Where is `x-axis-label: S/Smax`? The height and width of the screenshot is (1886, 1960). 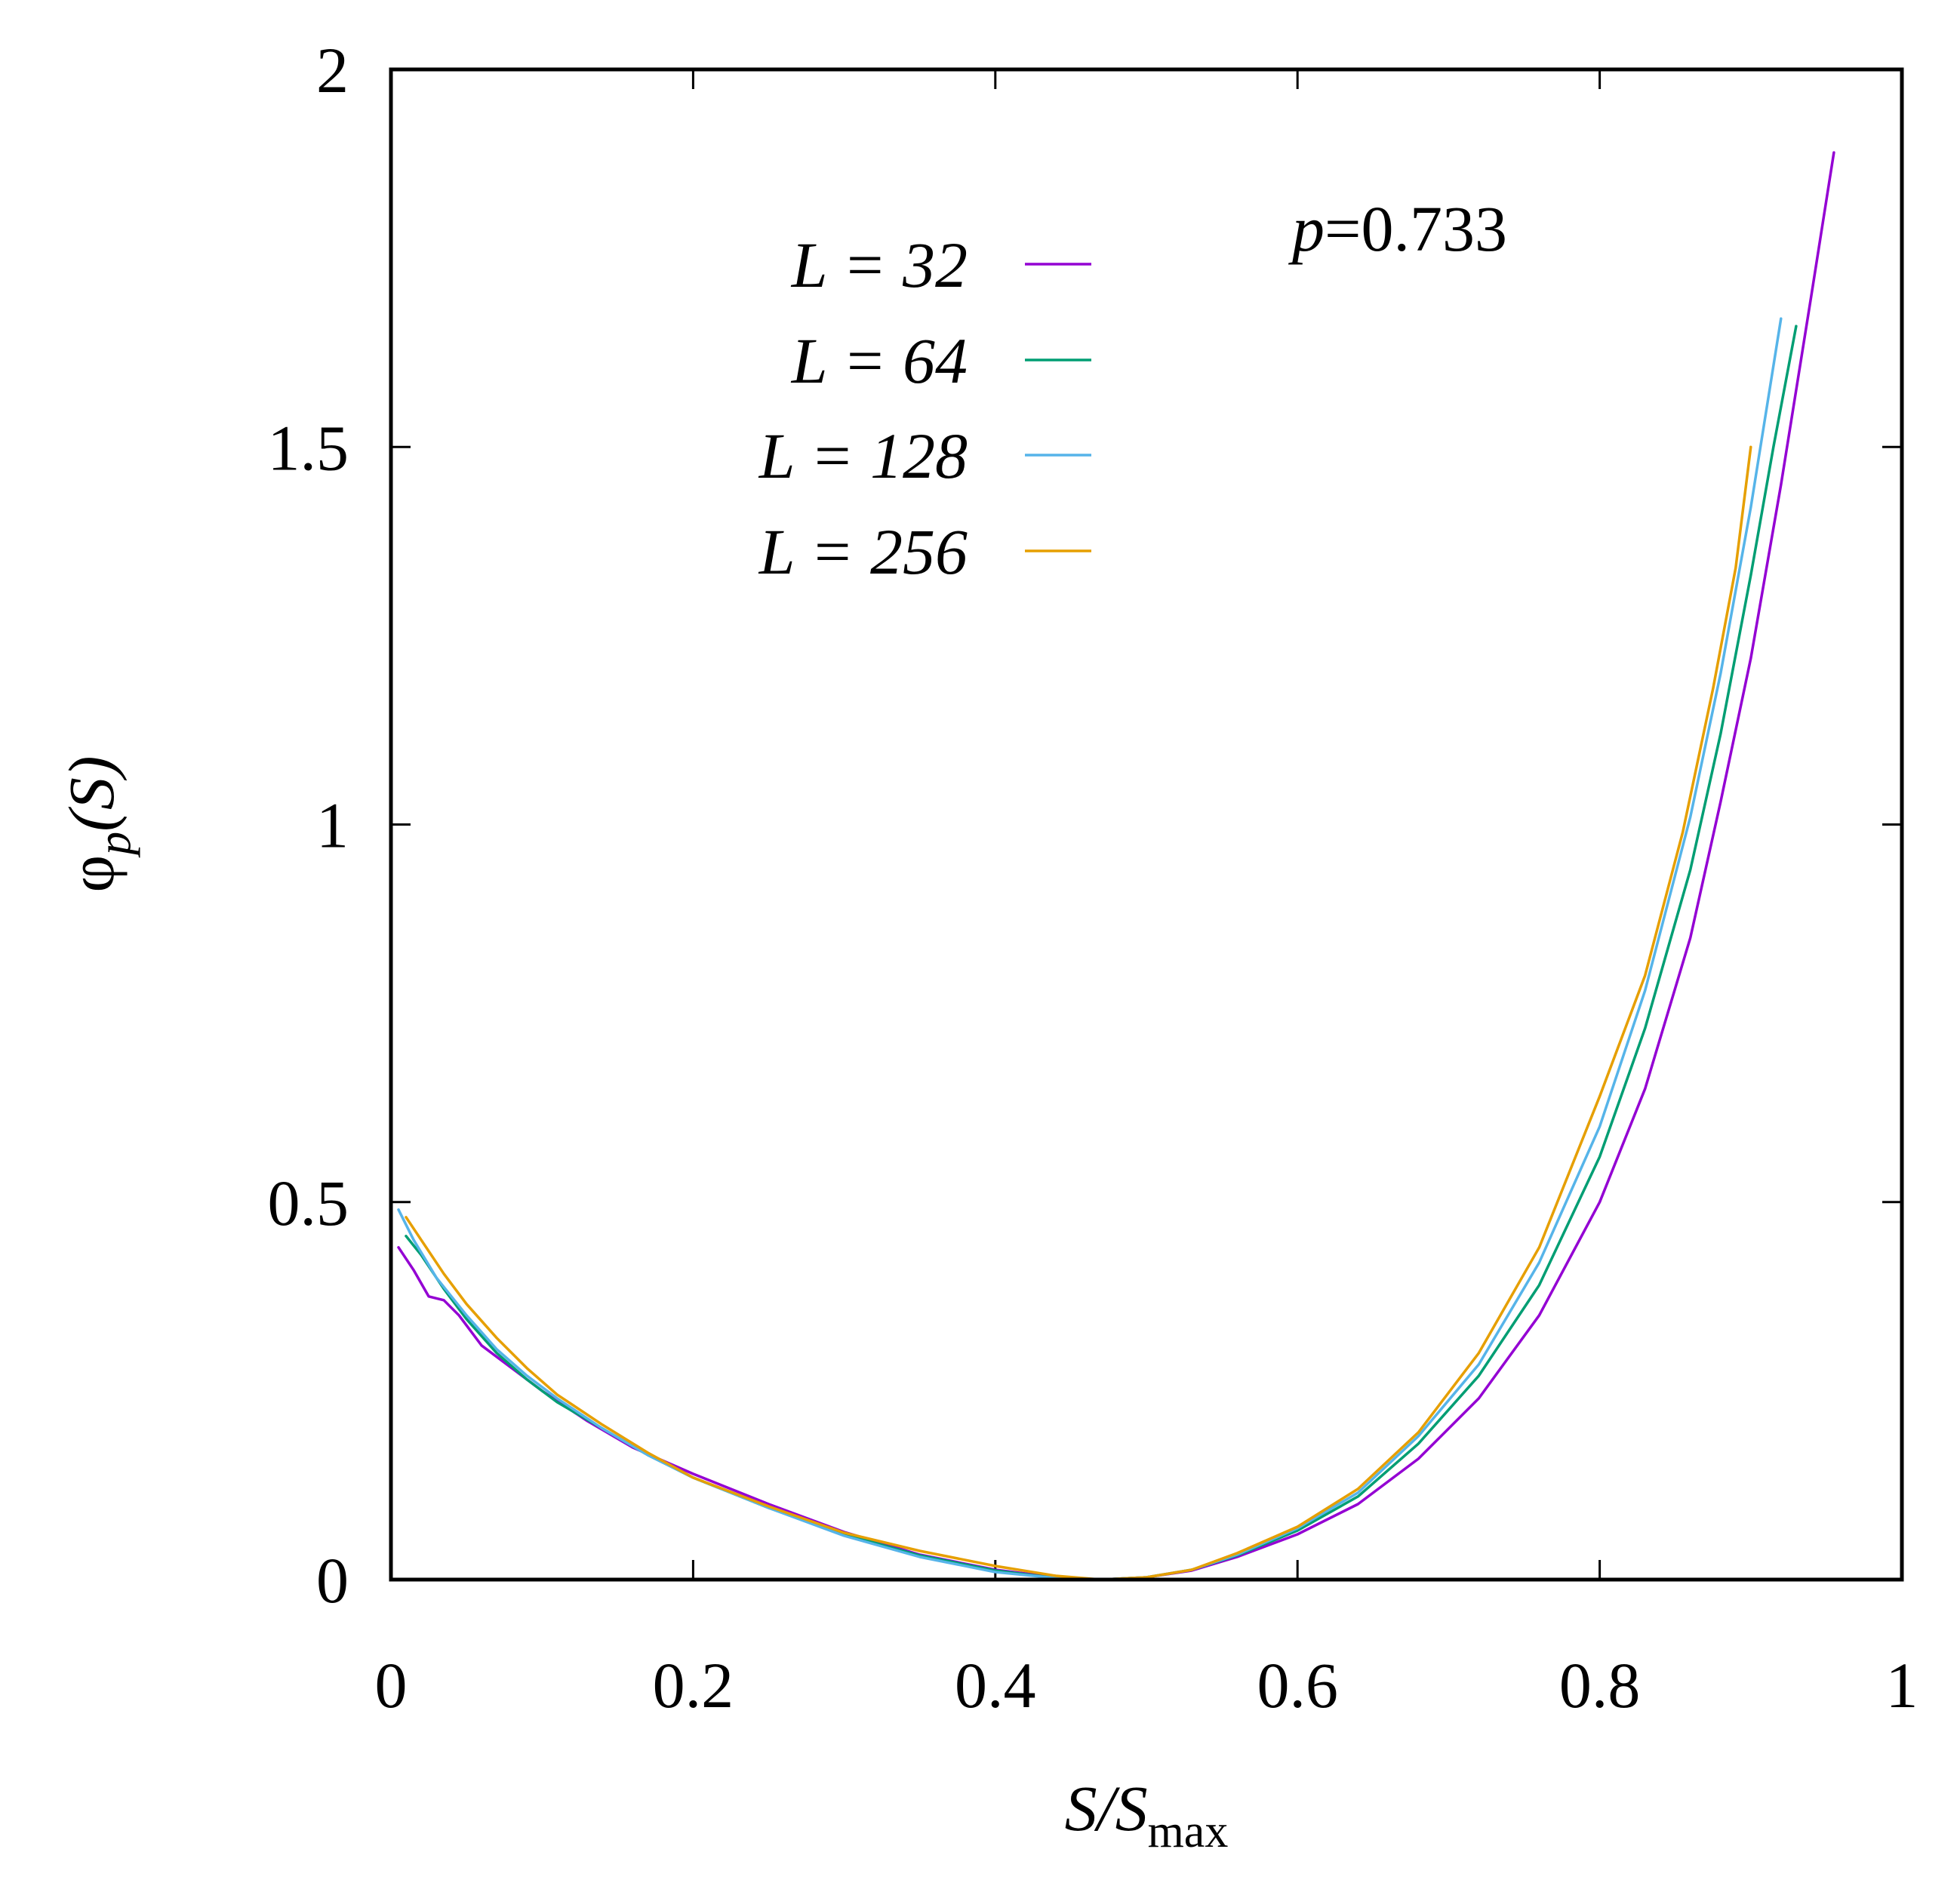
x-axis-label: S/Smax is located at coordinates (1147, 1814).